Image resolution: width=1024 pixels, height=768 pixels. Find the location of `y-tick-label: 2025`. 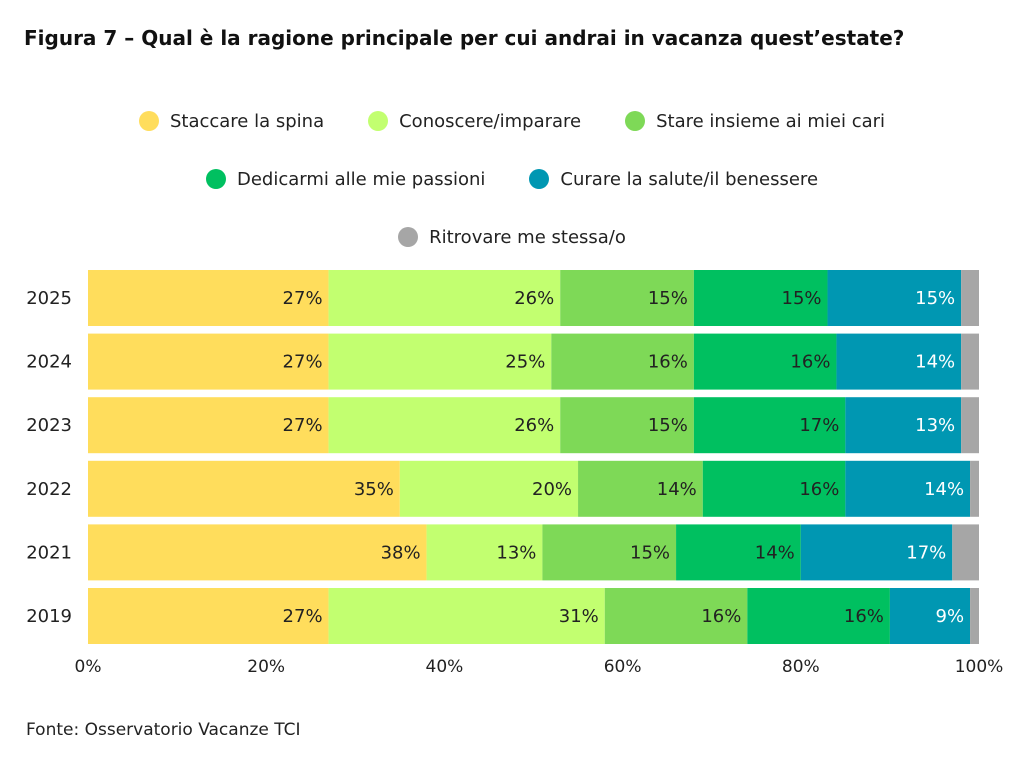

y-tick-label: 2025 is located at coordinates (49, 298).